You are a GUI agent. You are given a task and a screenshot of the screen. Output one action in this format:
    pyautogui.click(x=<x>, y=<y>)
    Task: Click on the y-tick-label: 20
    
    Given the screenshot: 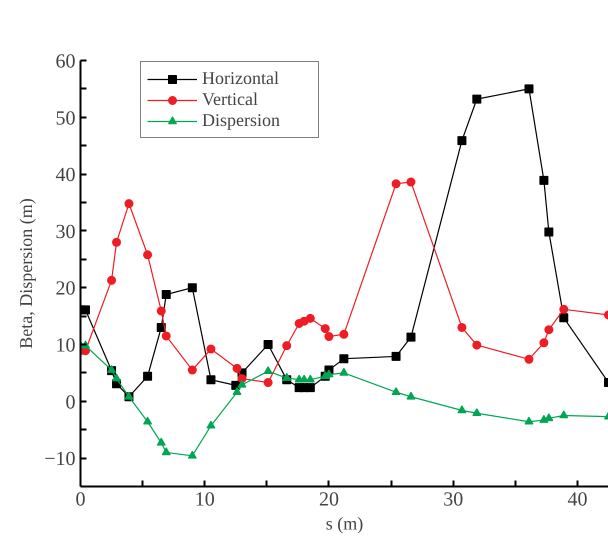 What is the action you would take?
    pyautogui.click(x=66, y=289)
    